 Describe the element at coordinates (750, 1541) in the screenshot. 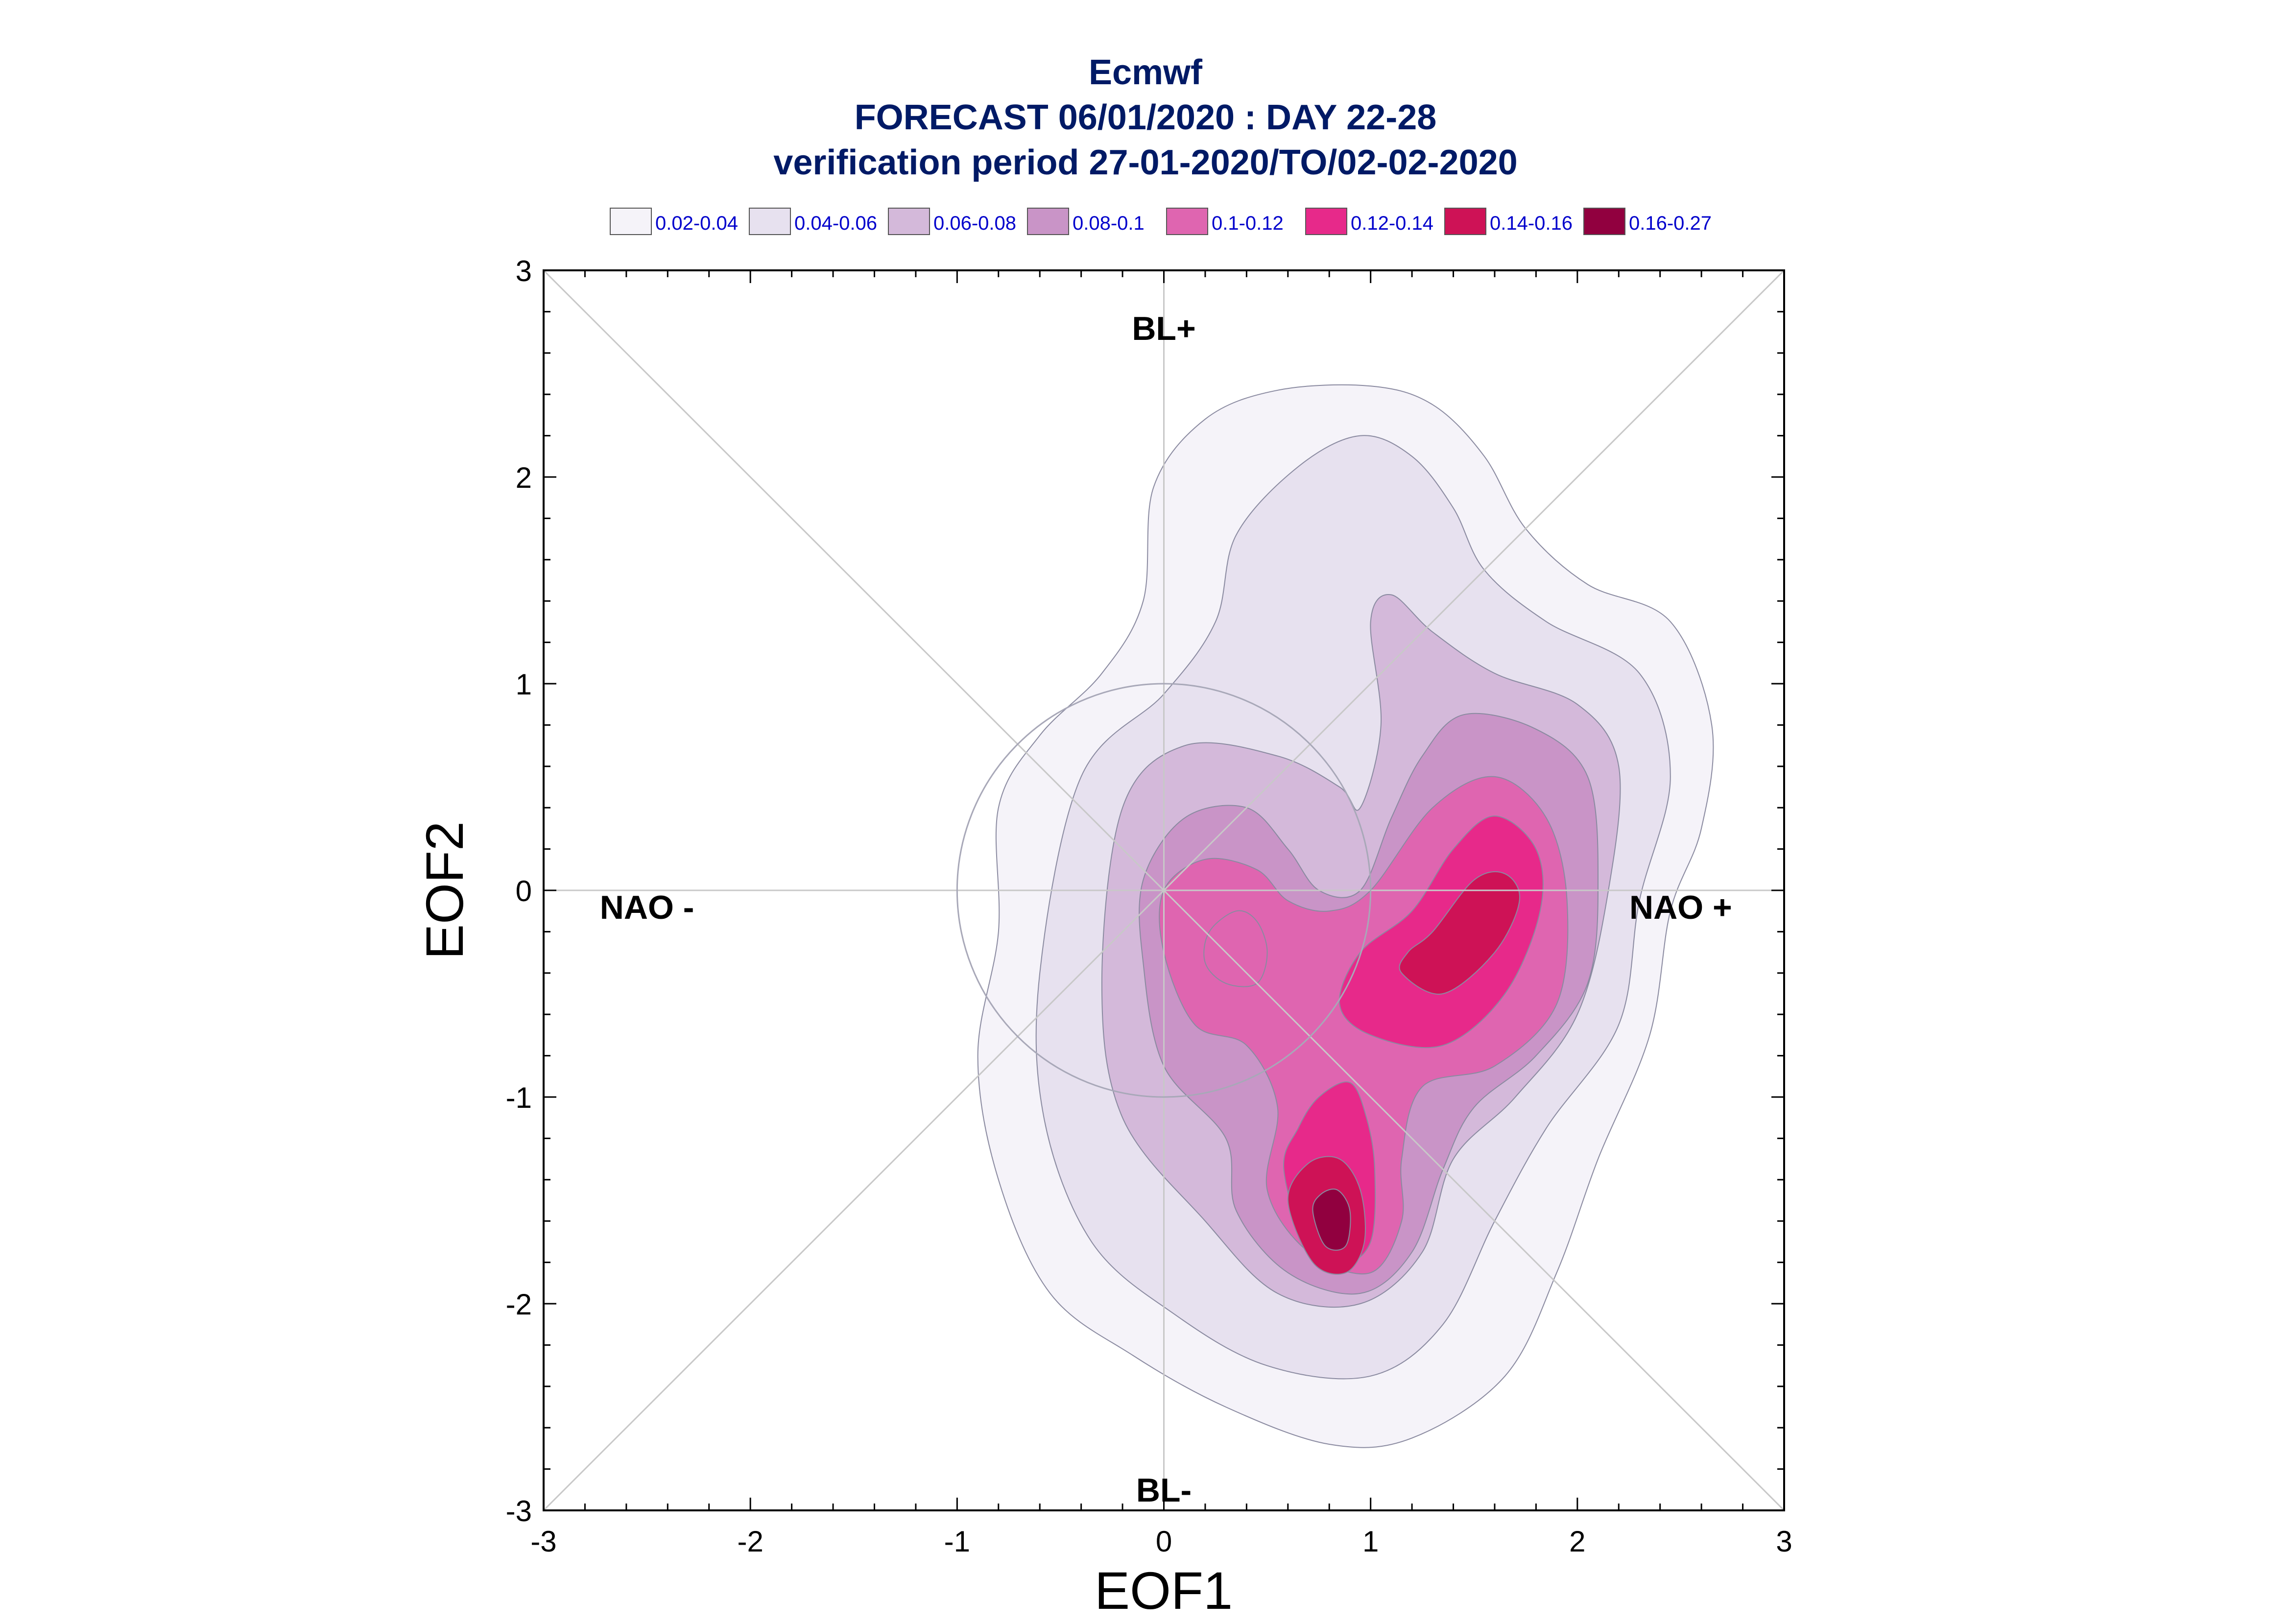

I see `x-tick-label: -2` at that location.